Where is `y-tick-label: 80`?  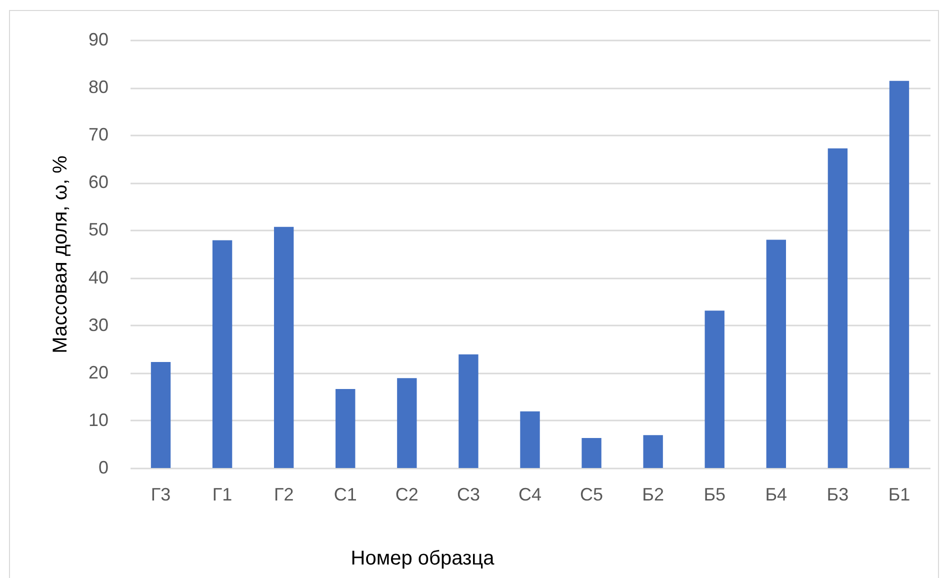 y-tick-label: 80 is located at coordinates (98, 87).